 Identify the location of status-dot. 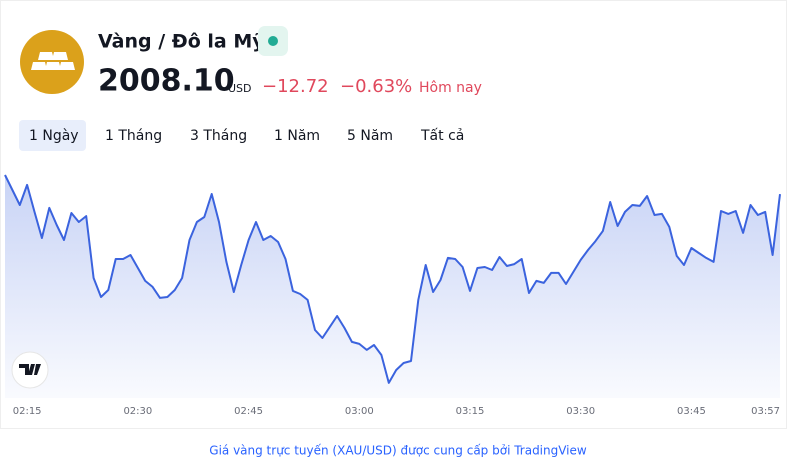
(273, 41).